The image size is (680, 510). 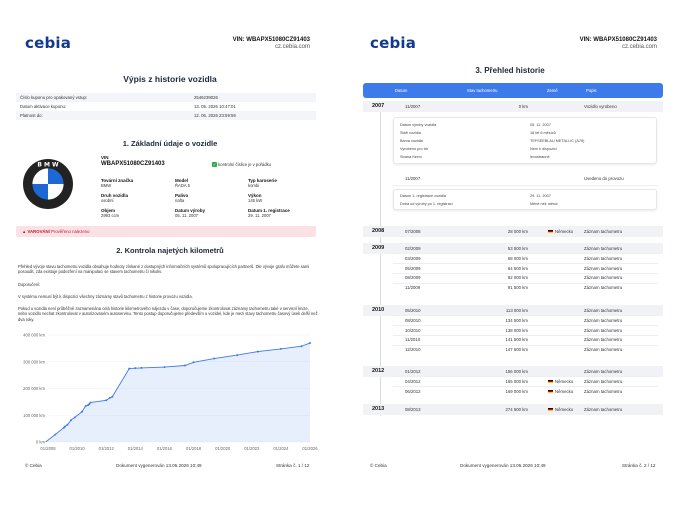 I want to click on footer-page-number: Stránka č. 2 / 12, so click(x=639, y=465).